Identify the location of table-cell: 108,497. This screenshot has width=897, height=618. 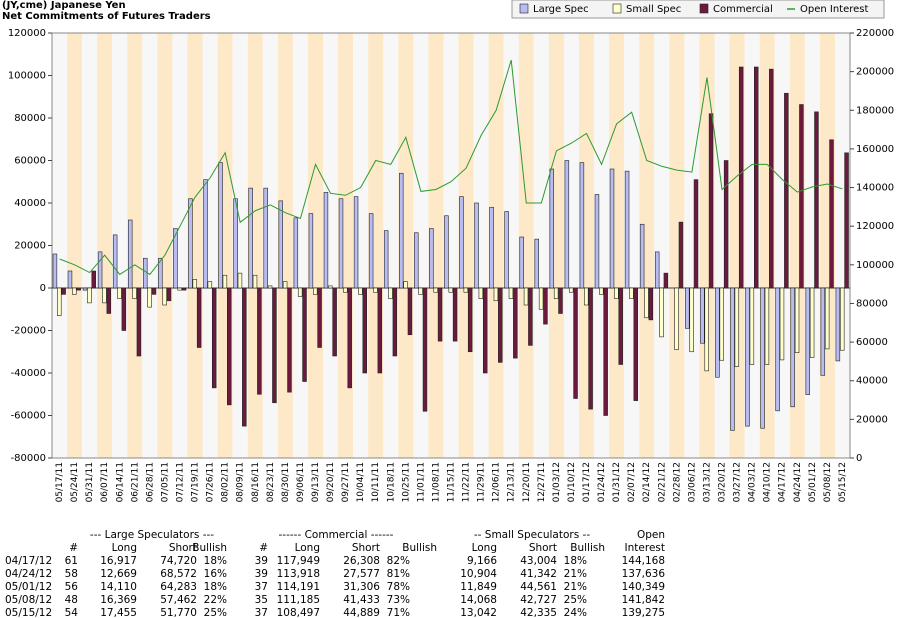
(298, 612).